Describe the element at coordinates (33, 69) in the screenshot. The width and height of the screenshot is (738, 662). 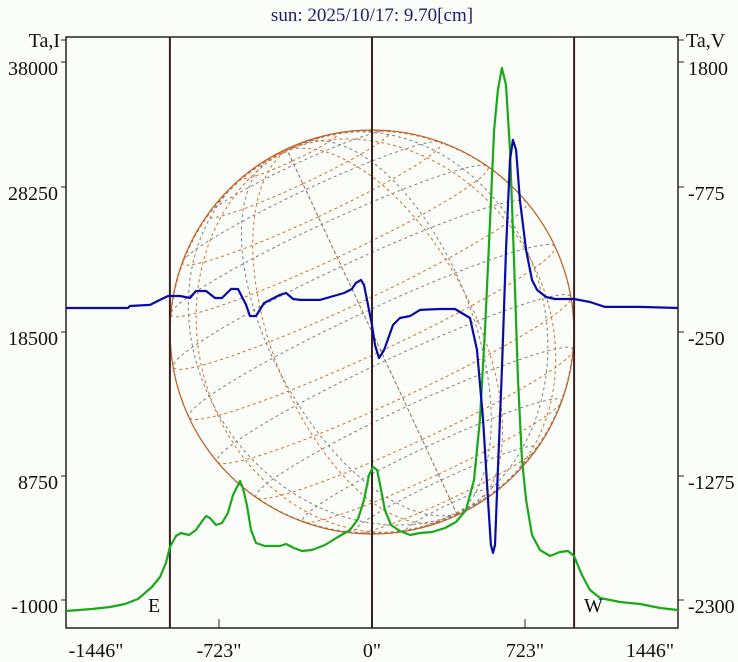
I see `y-tick-label-left: 38000` at that location.